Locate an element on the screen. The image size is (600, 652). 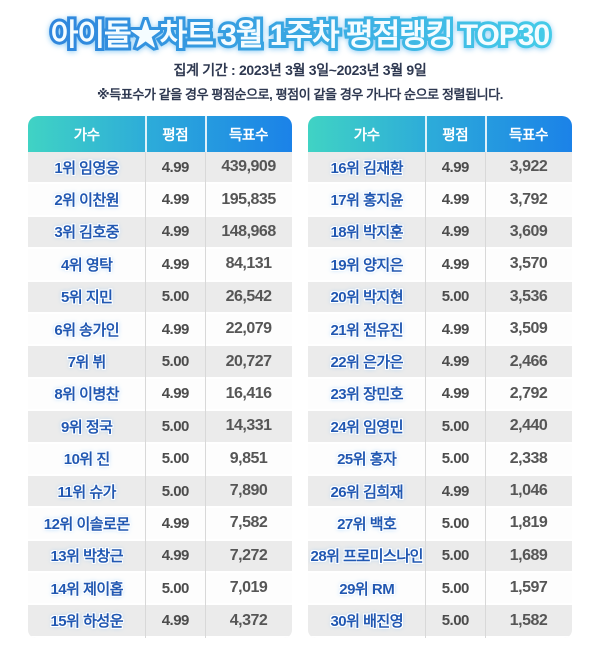
vote-count: 4,372 is located at coordinates (248, 620).